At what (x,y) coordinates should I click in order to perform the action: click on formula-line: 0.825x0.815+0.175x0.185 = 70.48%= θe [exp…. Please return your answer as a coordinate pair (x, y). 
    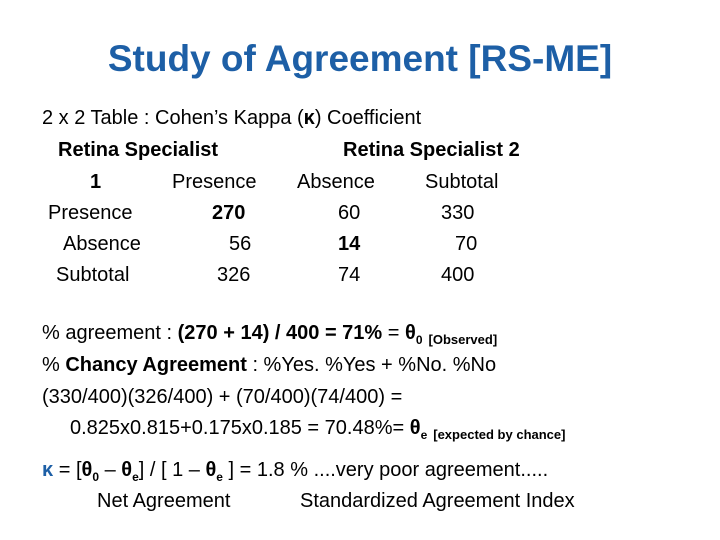
    Looking at the image, I should click on (317, 429).